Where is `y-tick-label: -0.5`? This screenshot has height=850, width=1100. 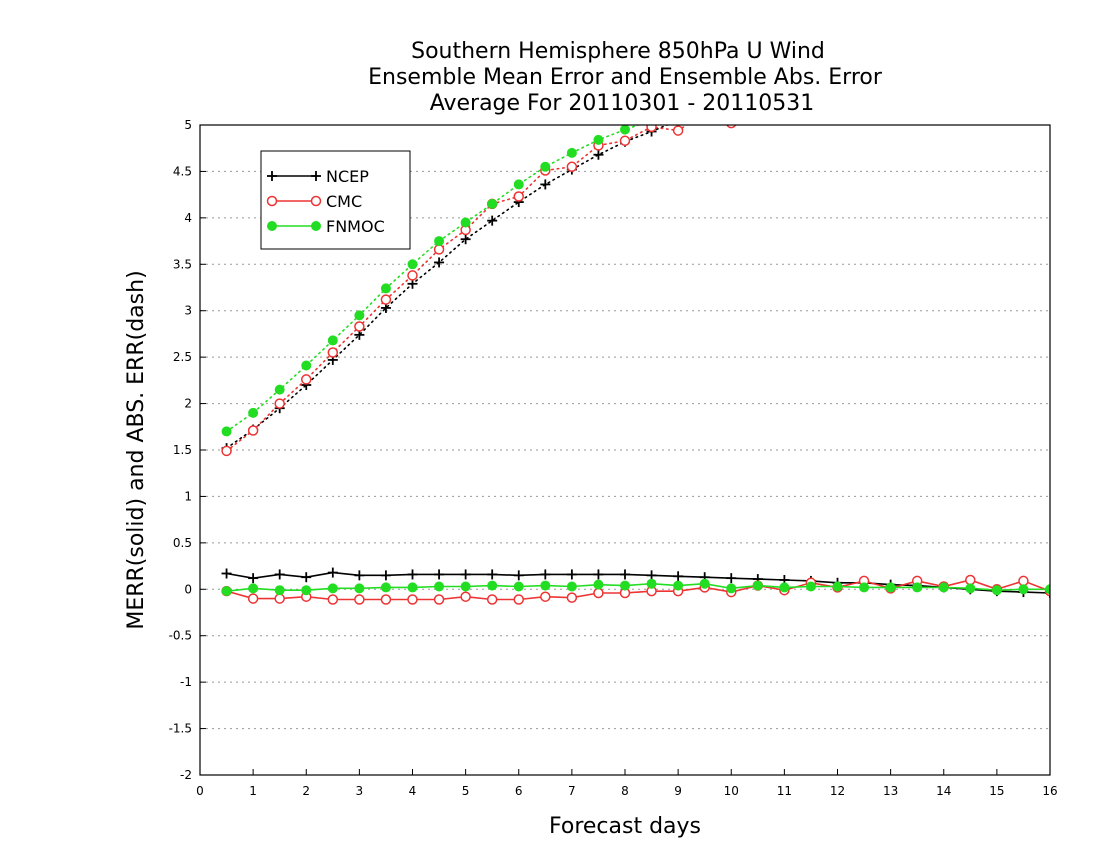 y-tick-label: -0.5 is located at coordinates (180, 636).